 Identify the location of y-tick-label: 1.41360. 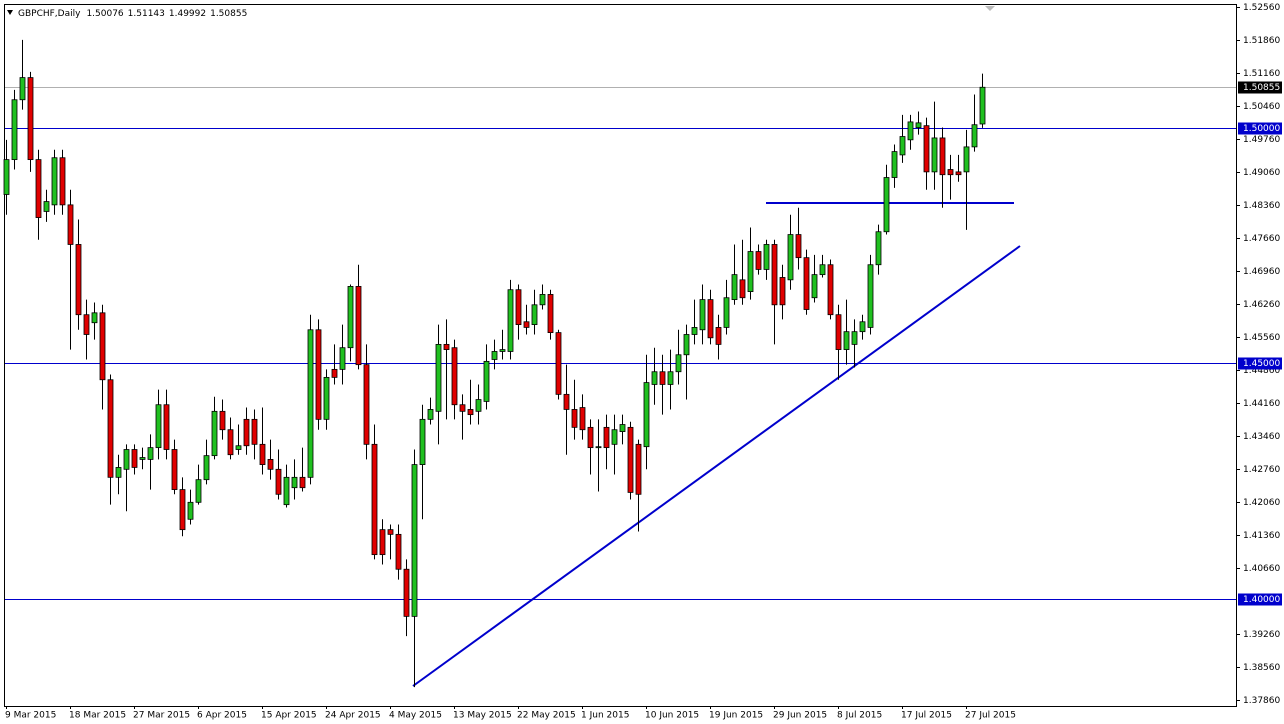
(1261, 536).